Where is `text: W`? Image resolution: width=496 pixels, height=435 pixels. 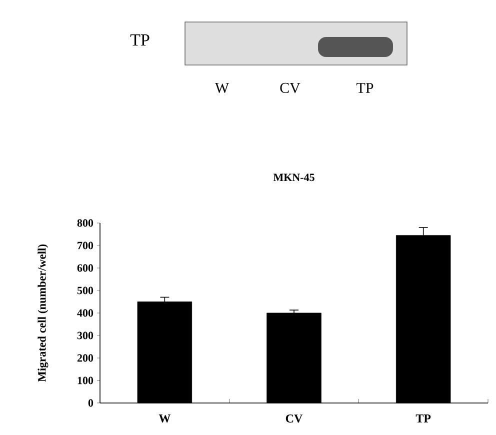 text: W is located at coordinates (222, 88).